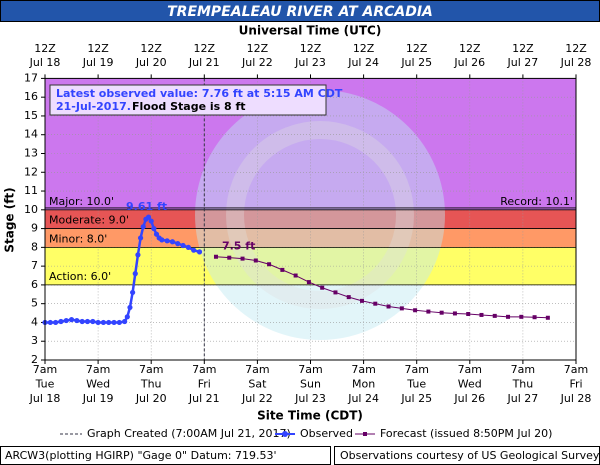 This screenshot has width=600, height=465. Describe the element at coordinates (204, 398) in the screenshot. I see `x-tick-label: Jul 21` at that location.